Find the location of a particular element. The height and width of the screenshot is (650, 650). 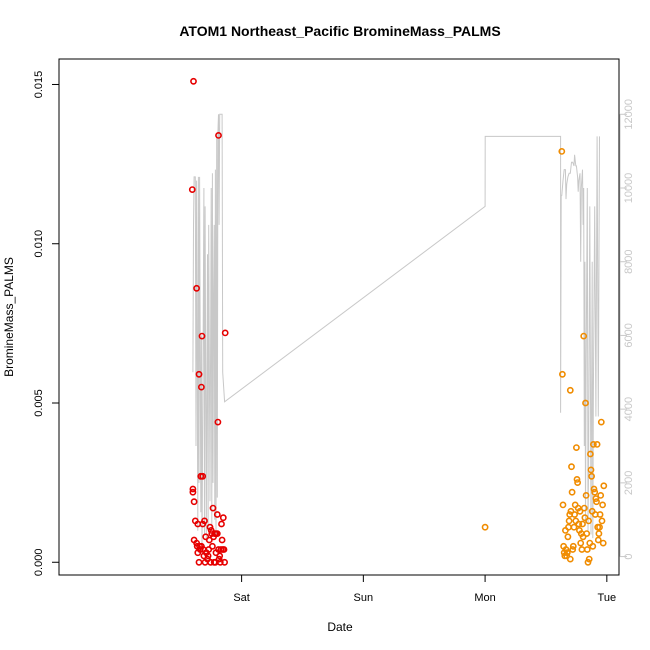

y-tick-label: 0.005 is located at coordinates (39, 403).